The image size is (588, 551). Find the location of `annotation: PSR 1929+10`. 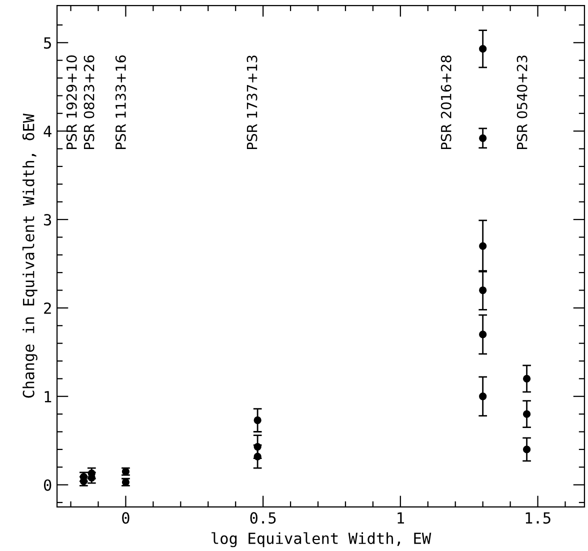

annotation: PSR 1929+10 is located at coordinates (71, 102).